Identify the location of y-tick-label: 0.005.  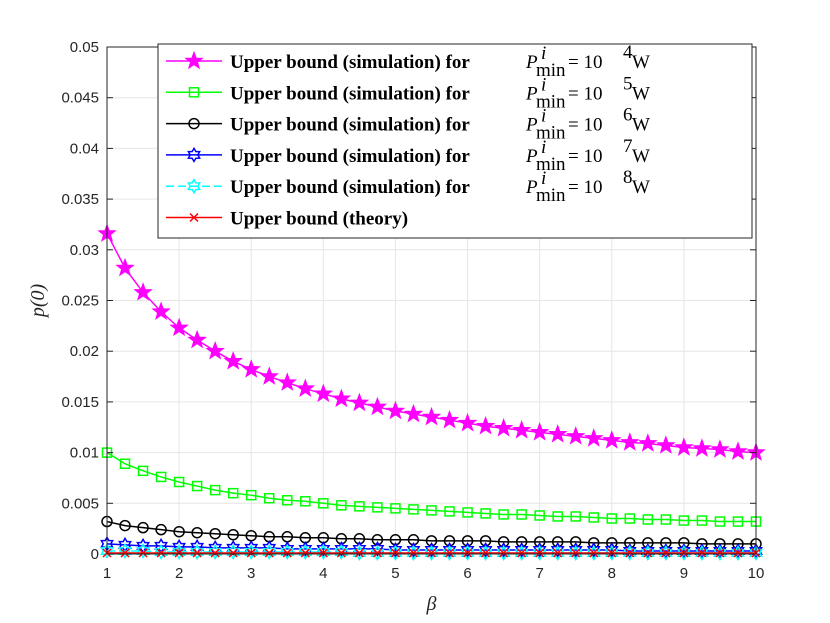
(80, 503).